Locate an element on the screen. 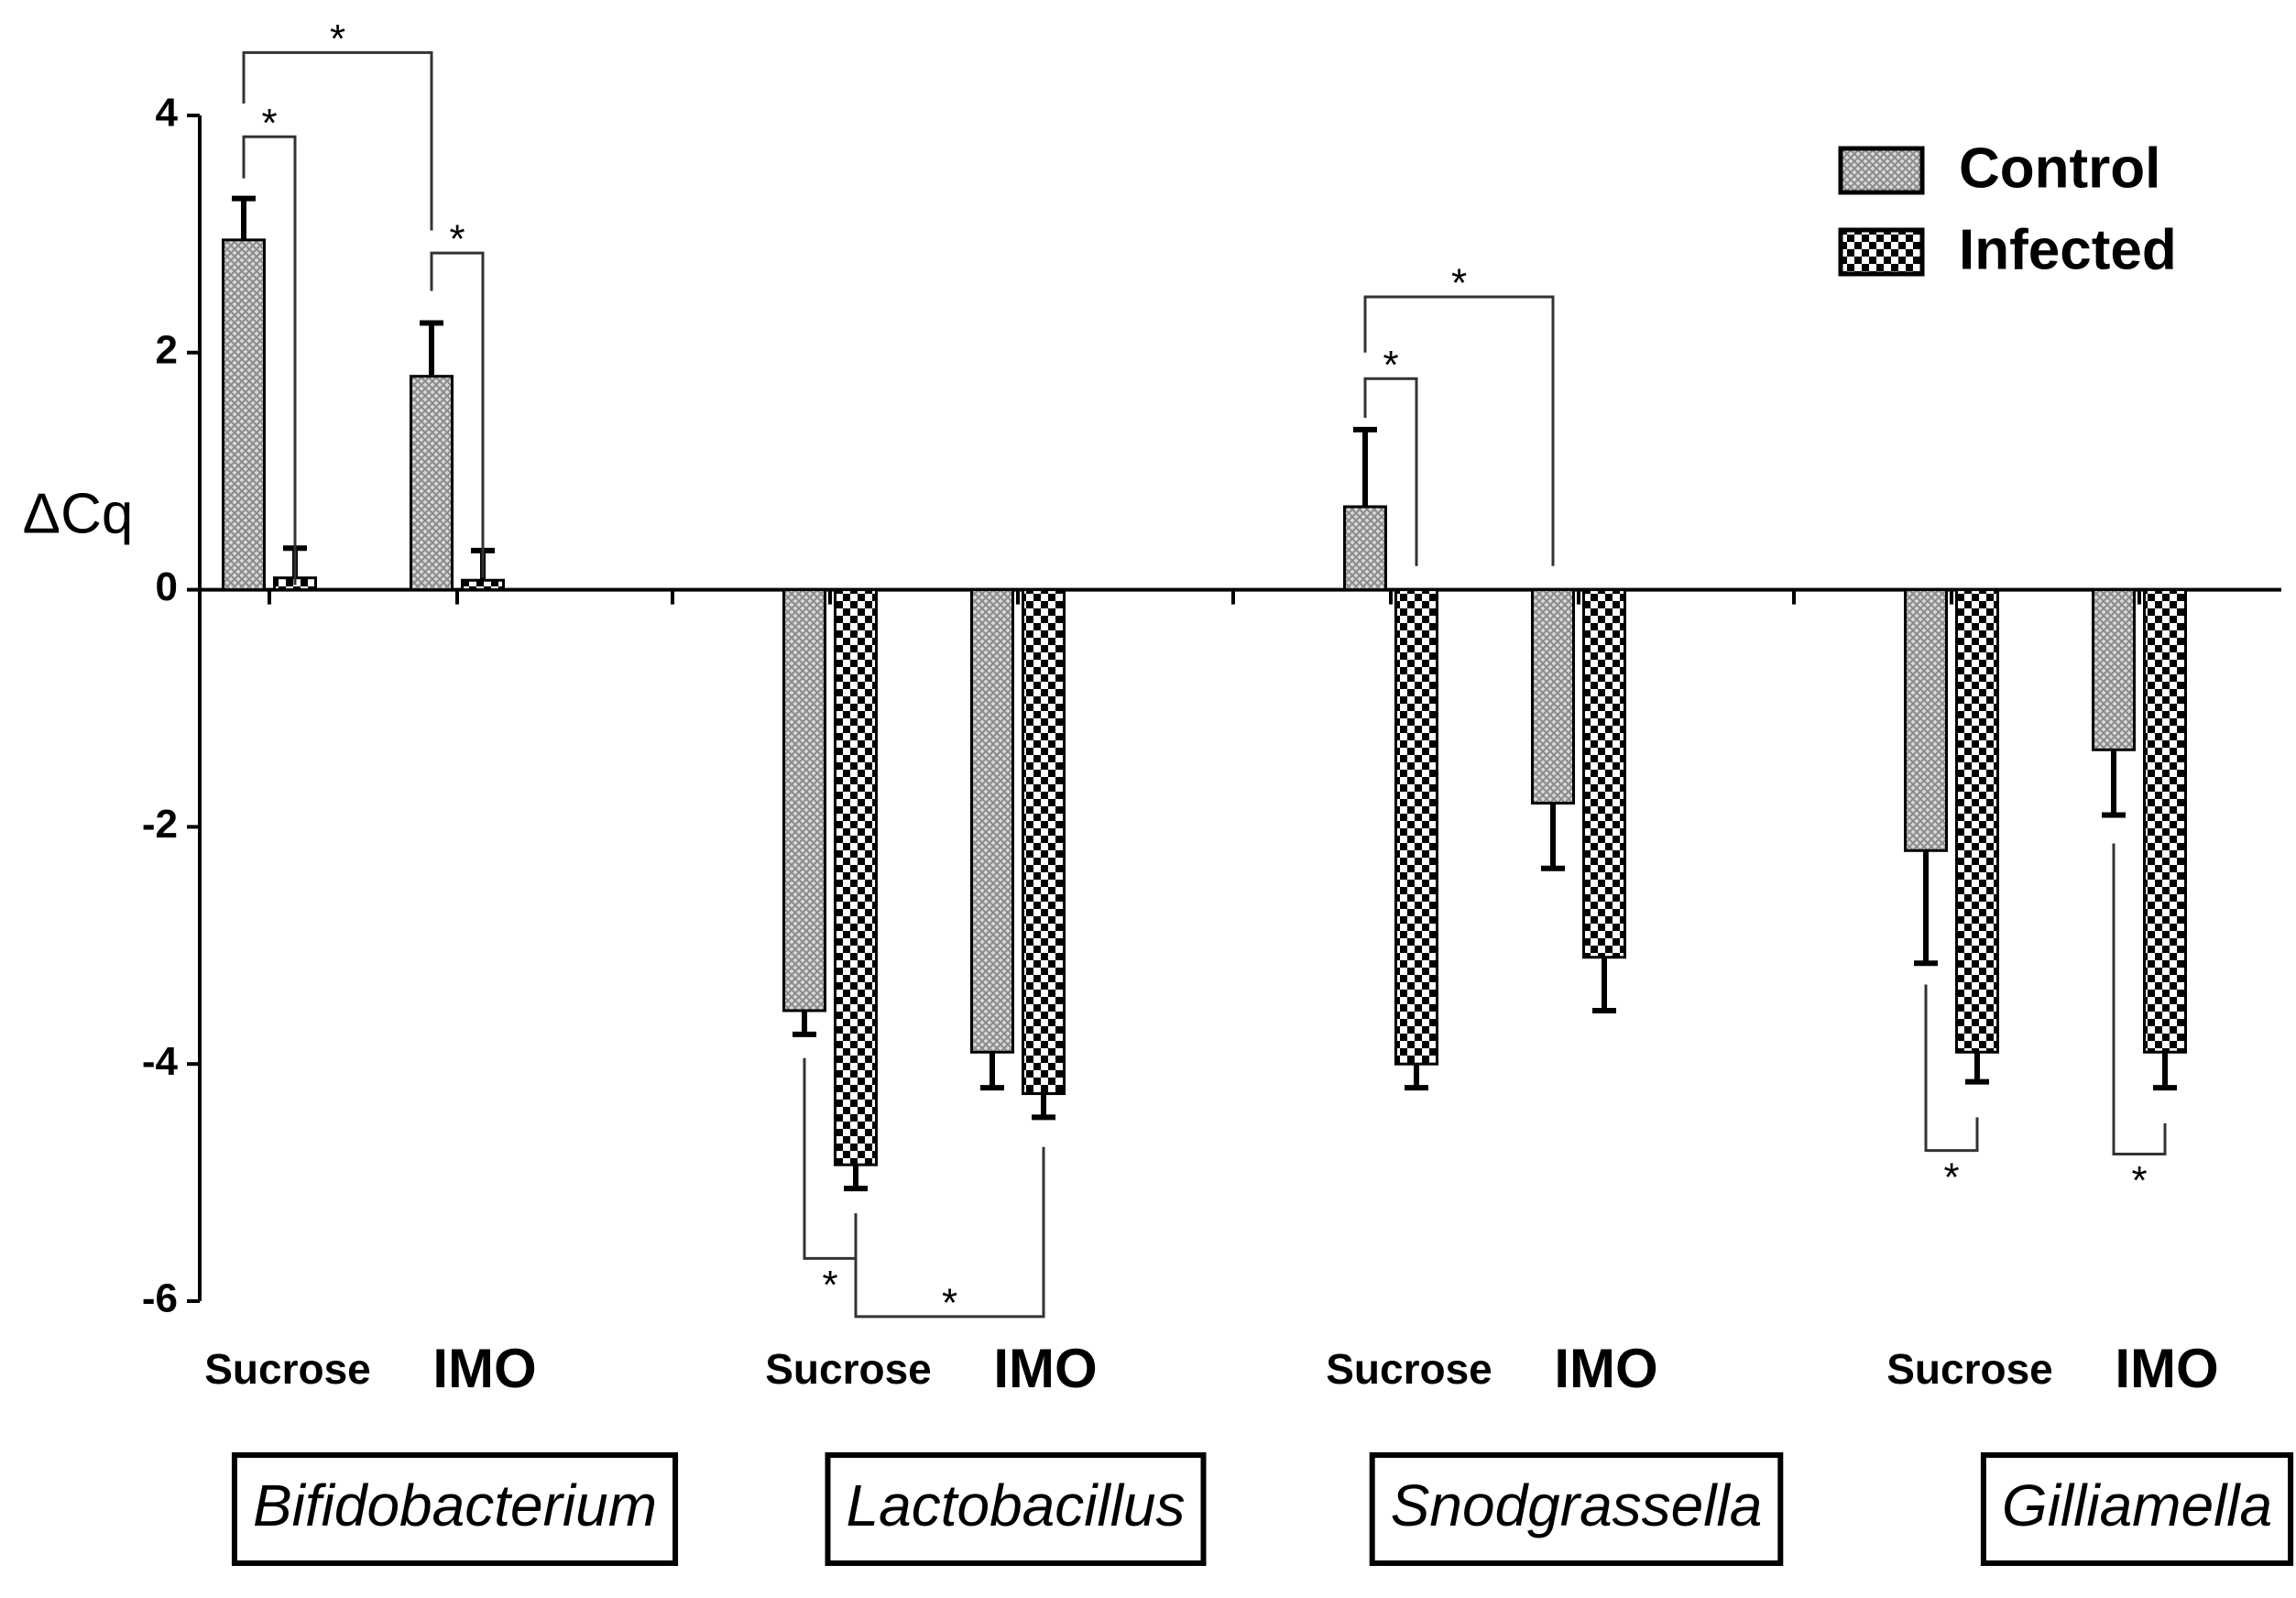  group-label: Lactobacillus is located at coordinates (1017, 1505).